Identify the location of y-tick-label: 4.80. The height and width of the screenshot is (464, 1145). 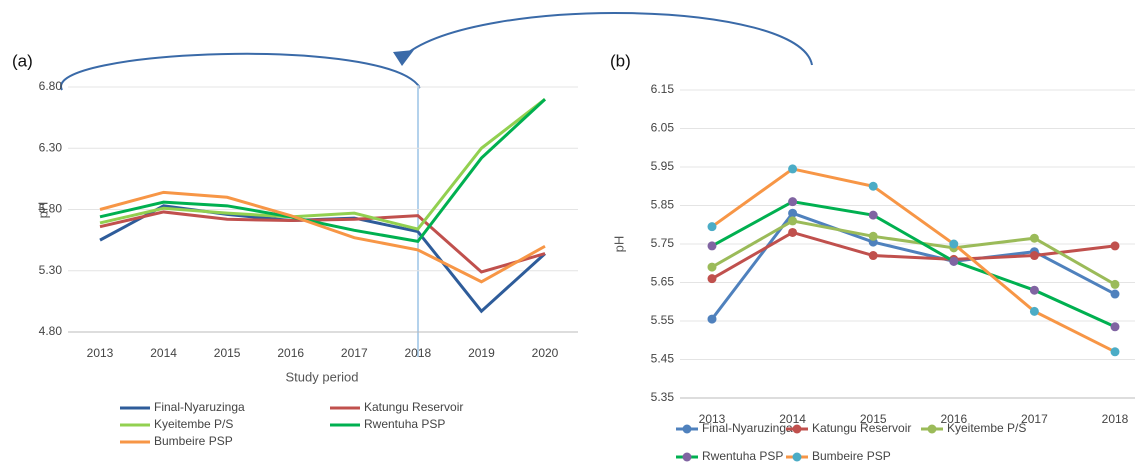
(51, 331).